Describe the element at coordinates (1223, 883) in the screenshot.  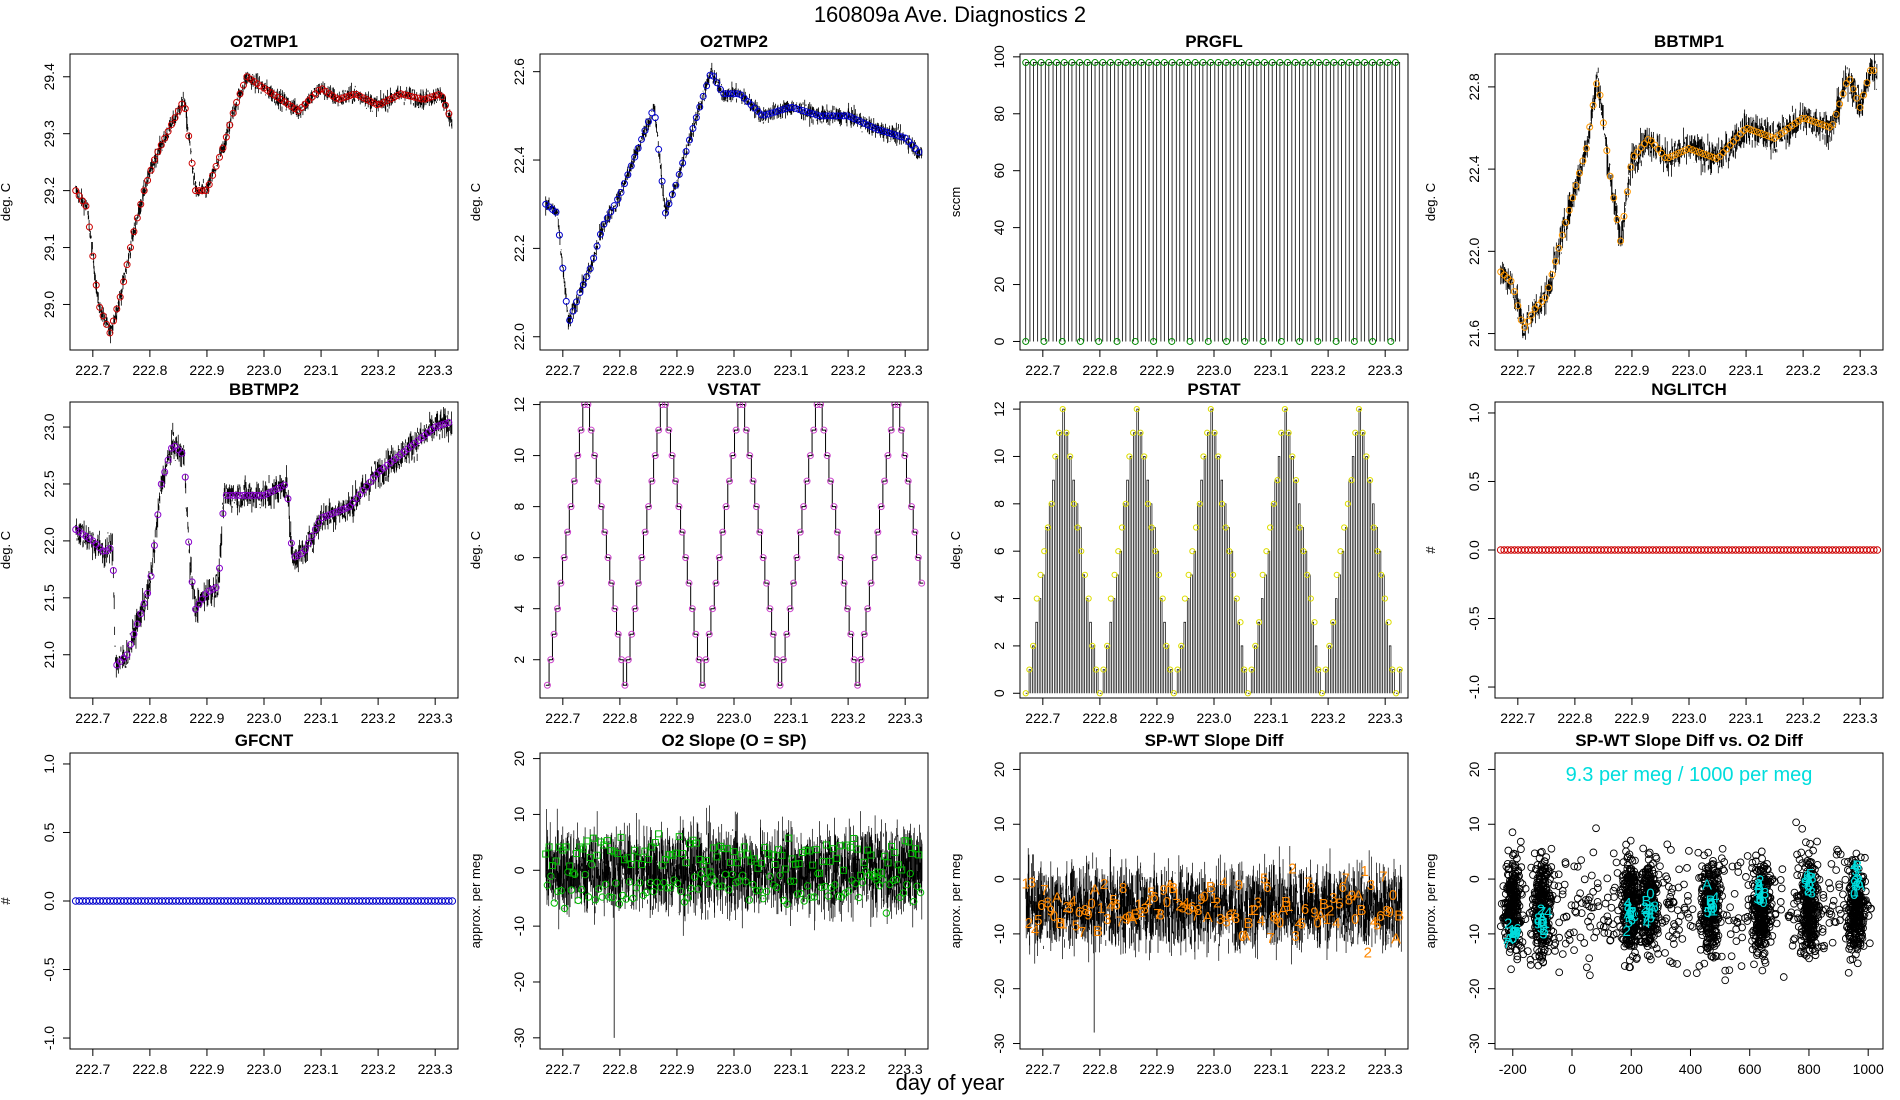
I see `data-label: 4` at that location.